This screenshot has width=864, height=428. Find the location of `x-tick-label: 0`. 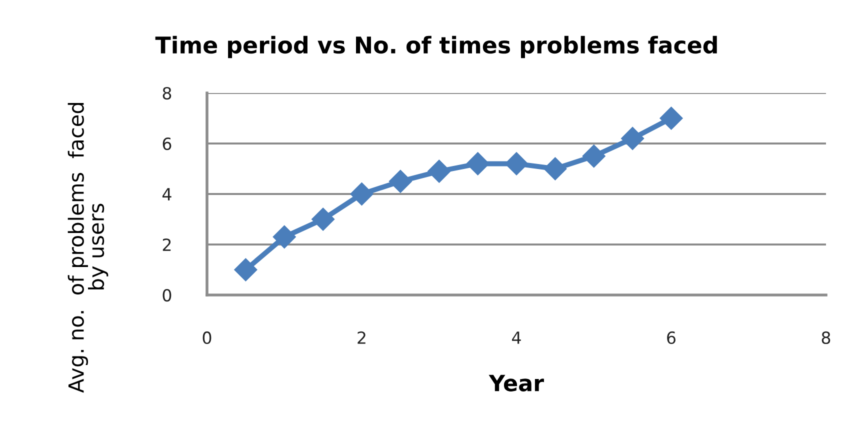

x-tick-label: 0 is located at coordinates (207, 337).